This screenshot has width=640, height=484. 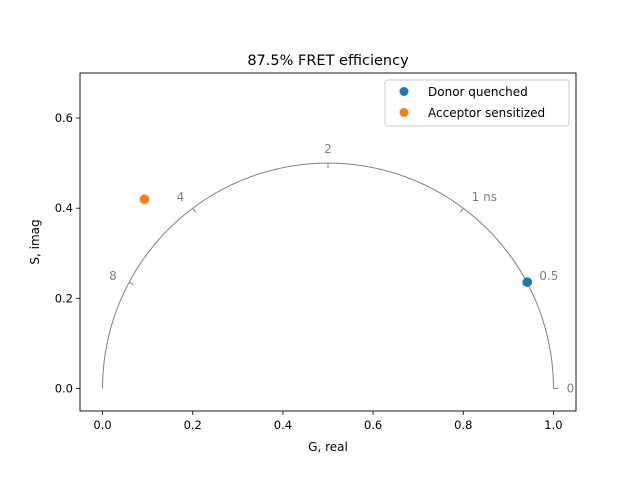 I want to click on x-tick-label: 0.6, so click(x=373, y=425).